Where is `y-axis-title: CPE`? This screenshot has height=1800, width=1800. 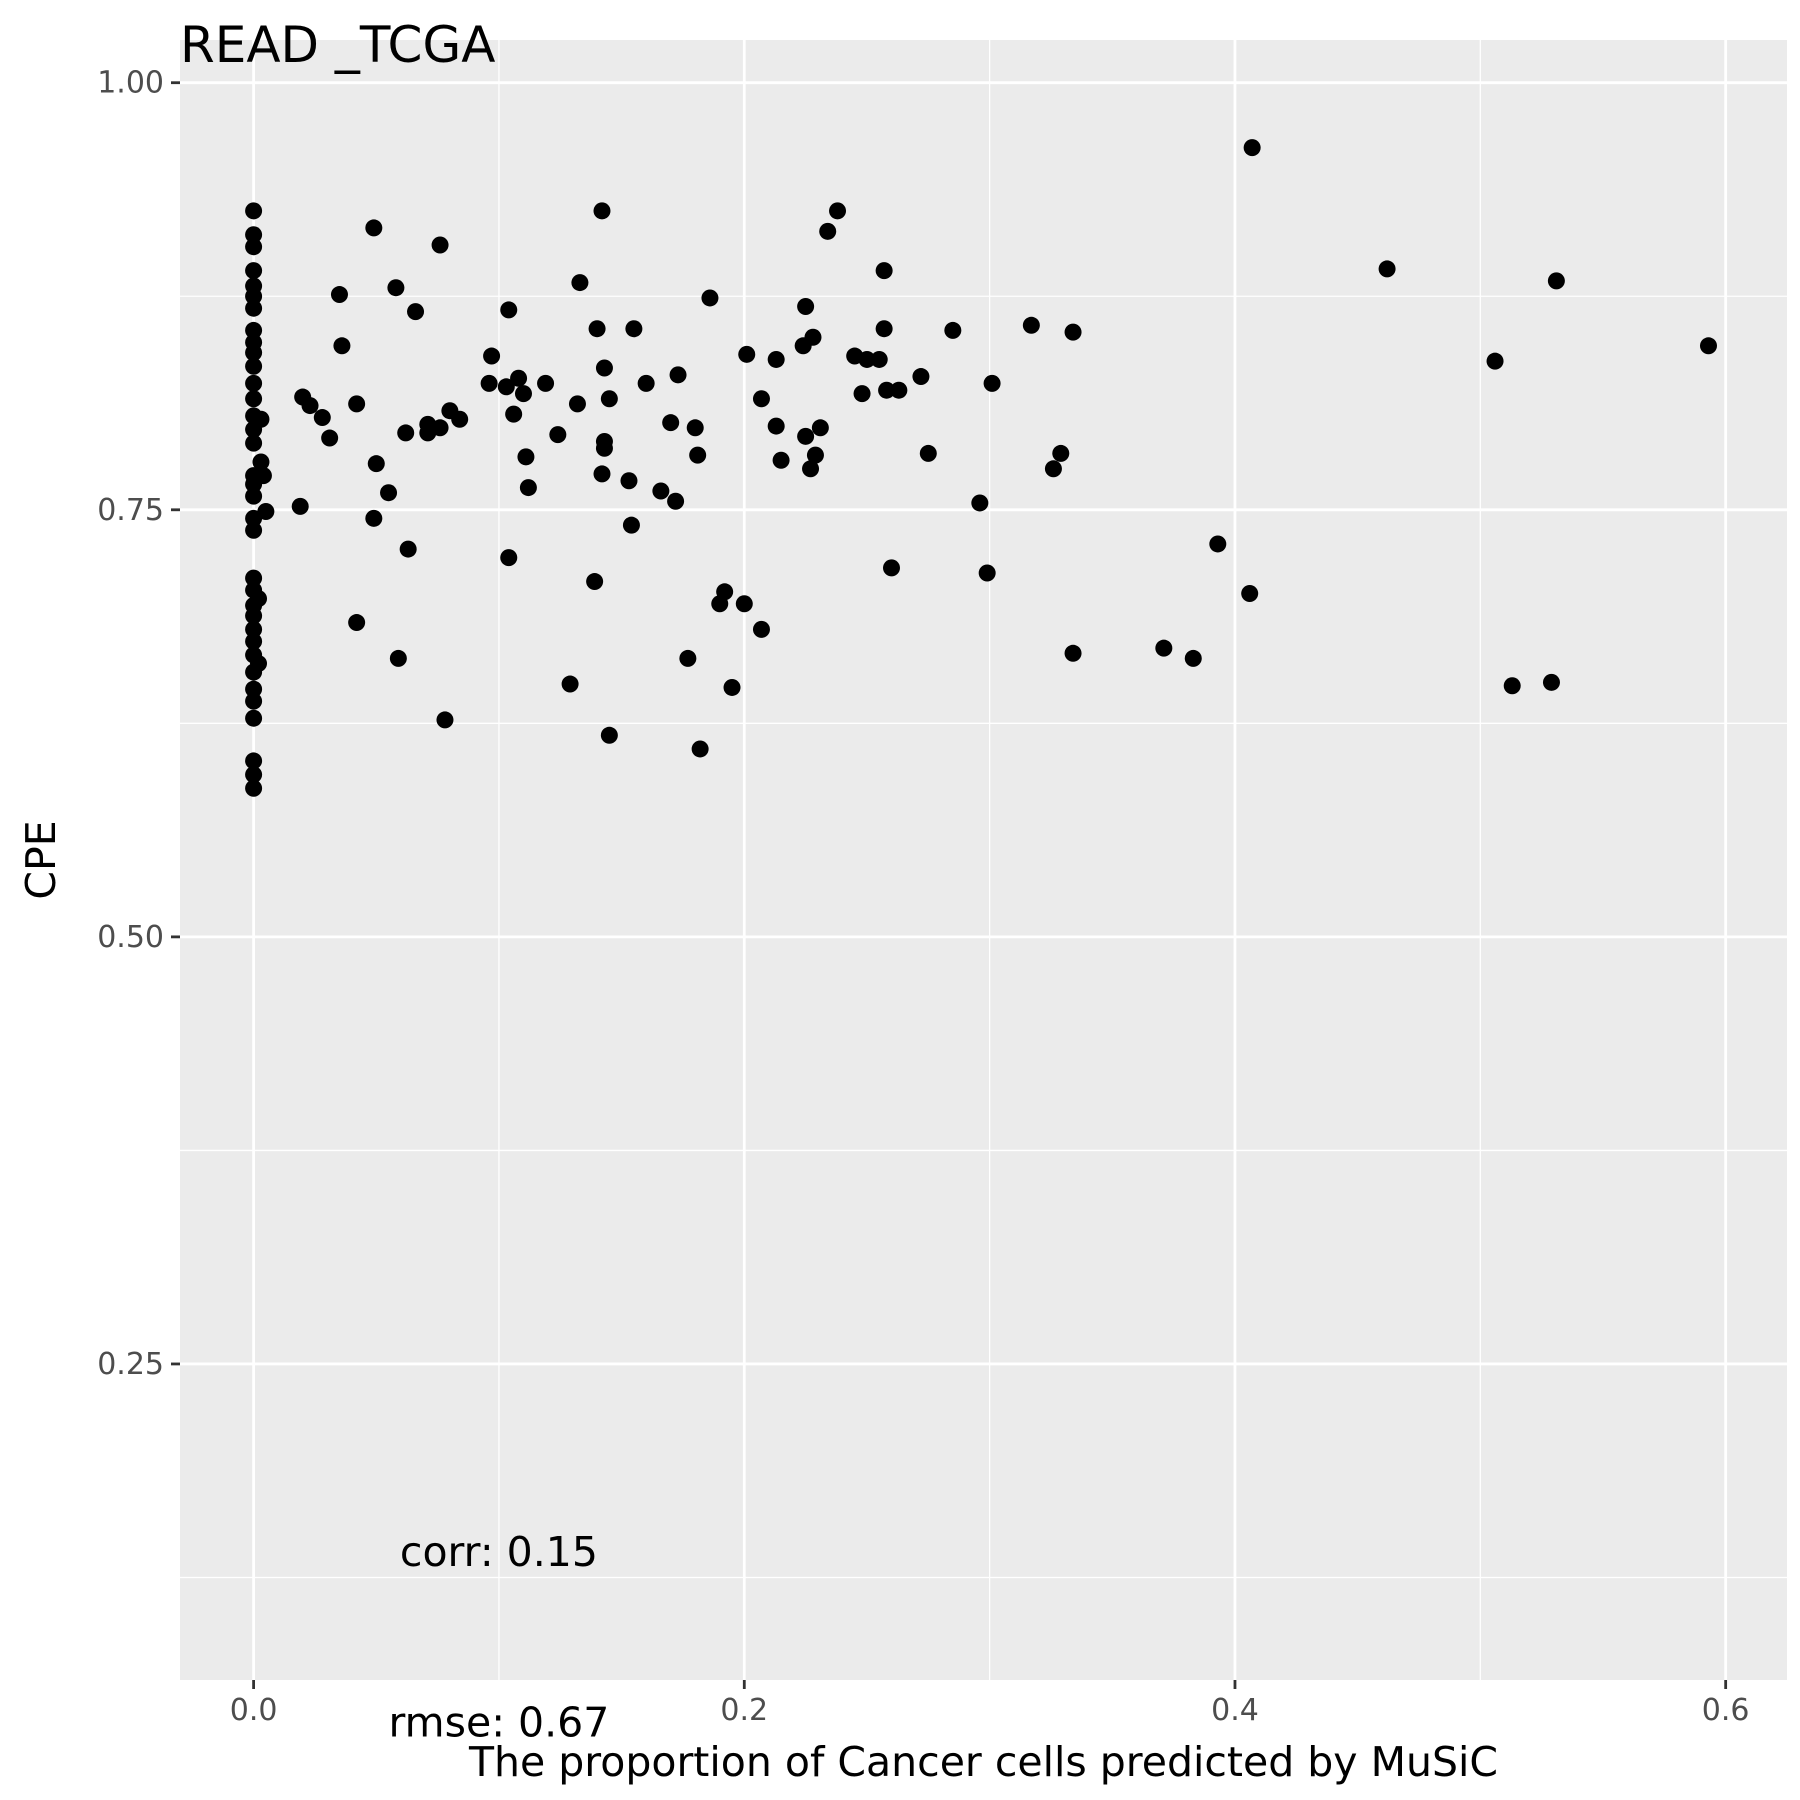 y-axis-title: CPE is located at coordinates (41, 859).